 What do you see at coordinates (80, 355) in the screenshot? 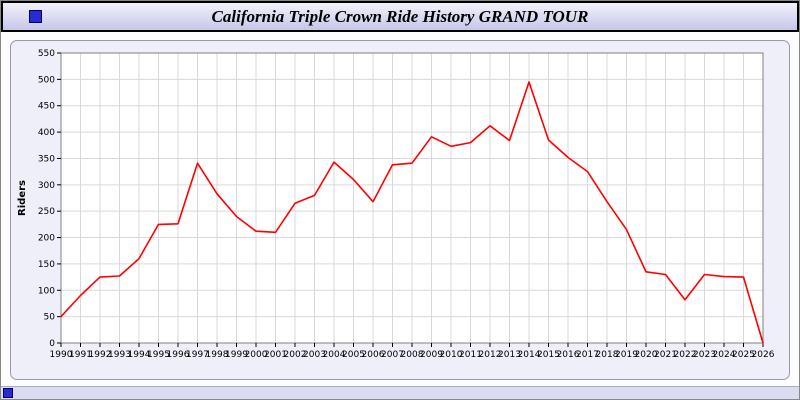
I see `x-tick-label: 1991` at bounding box center [80, 355].